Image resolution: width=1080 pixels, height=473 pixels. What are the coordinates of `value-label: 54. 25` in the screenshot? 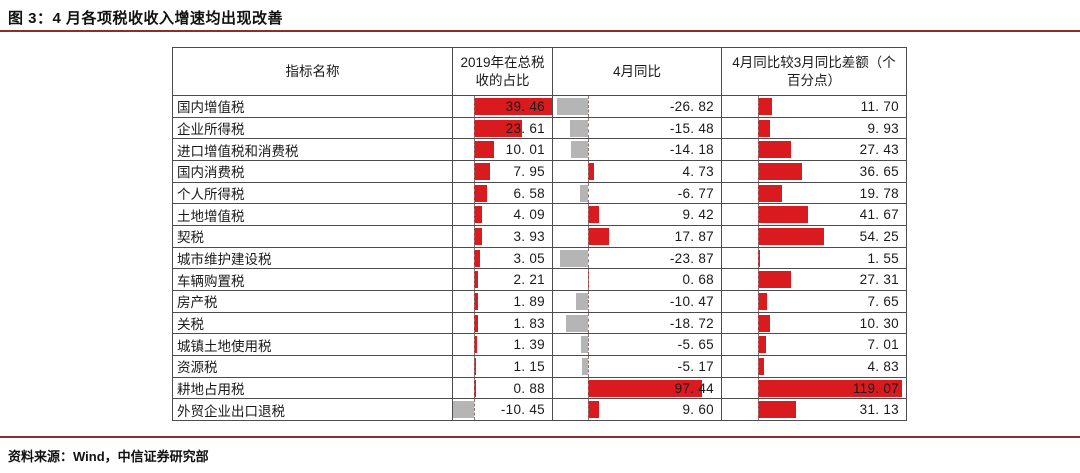 It's located at (879, 236).